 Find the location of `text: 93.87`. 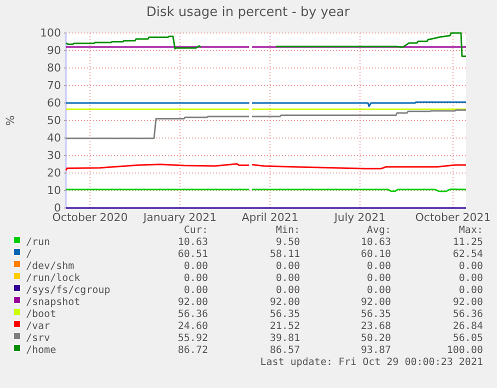

text: 93.87 is located at coordinates (375, 350).